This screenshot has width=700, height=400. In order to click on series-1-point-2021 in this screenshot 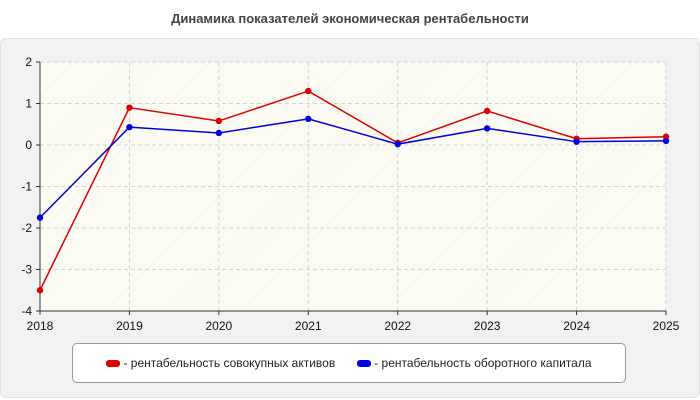, I will do `click(308, 91)`.